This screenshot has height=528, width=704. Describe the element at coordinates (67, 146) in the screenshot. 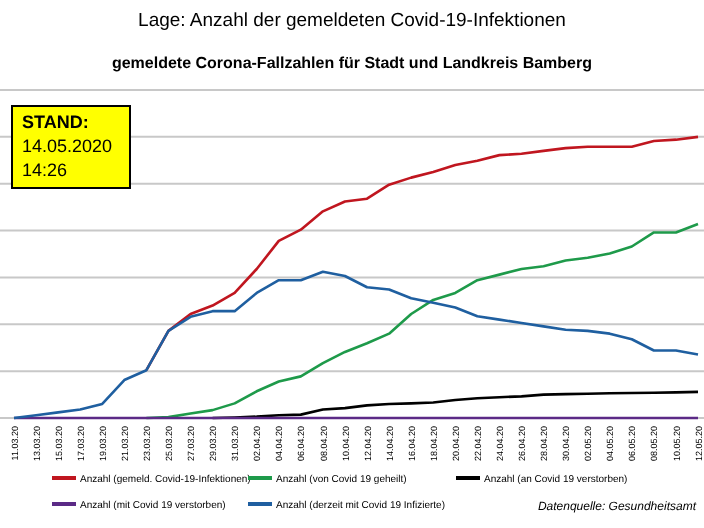

I see `annotation: STAND: 14.05.2020 14:26` at that location.